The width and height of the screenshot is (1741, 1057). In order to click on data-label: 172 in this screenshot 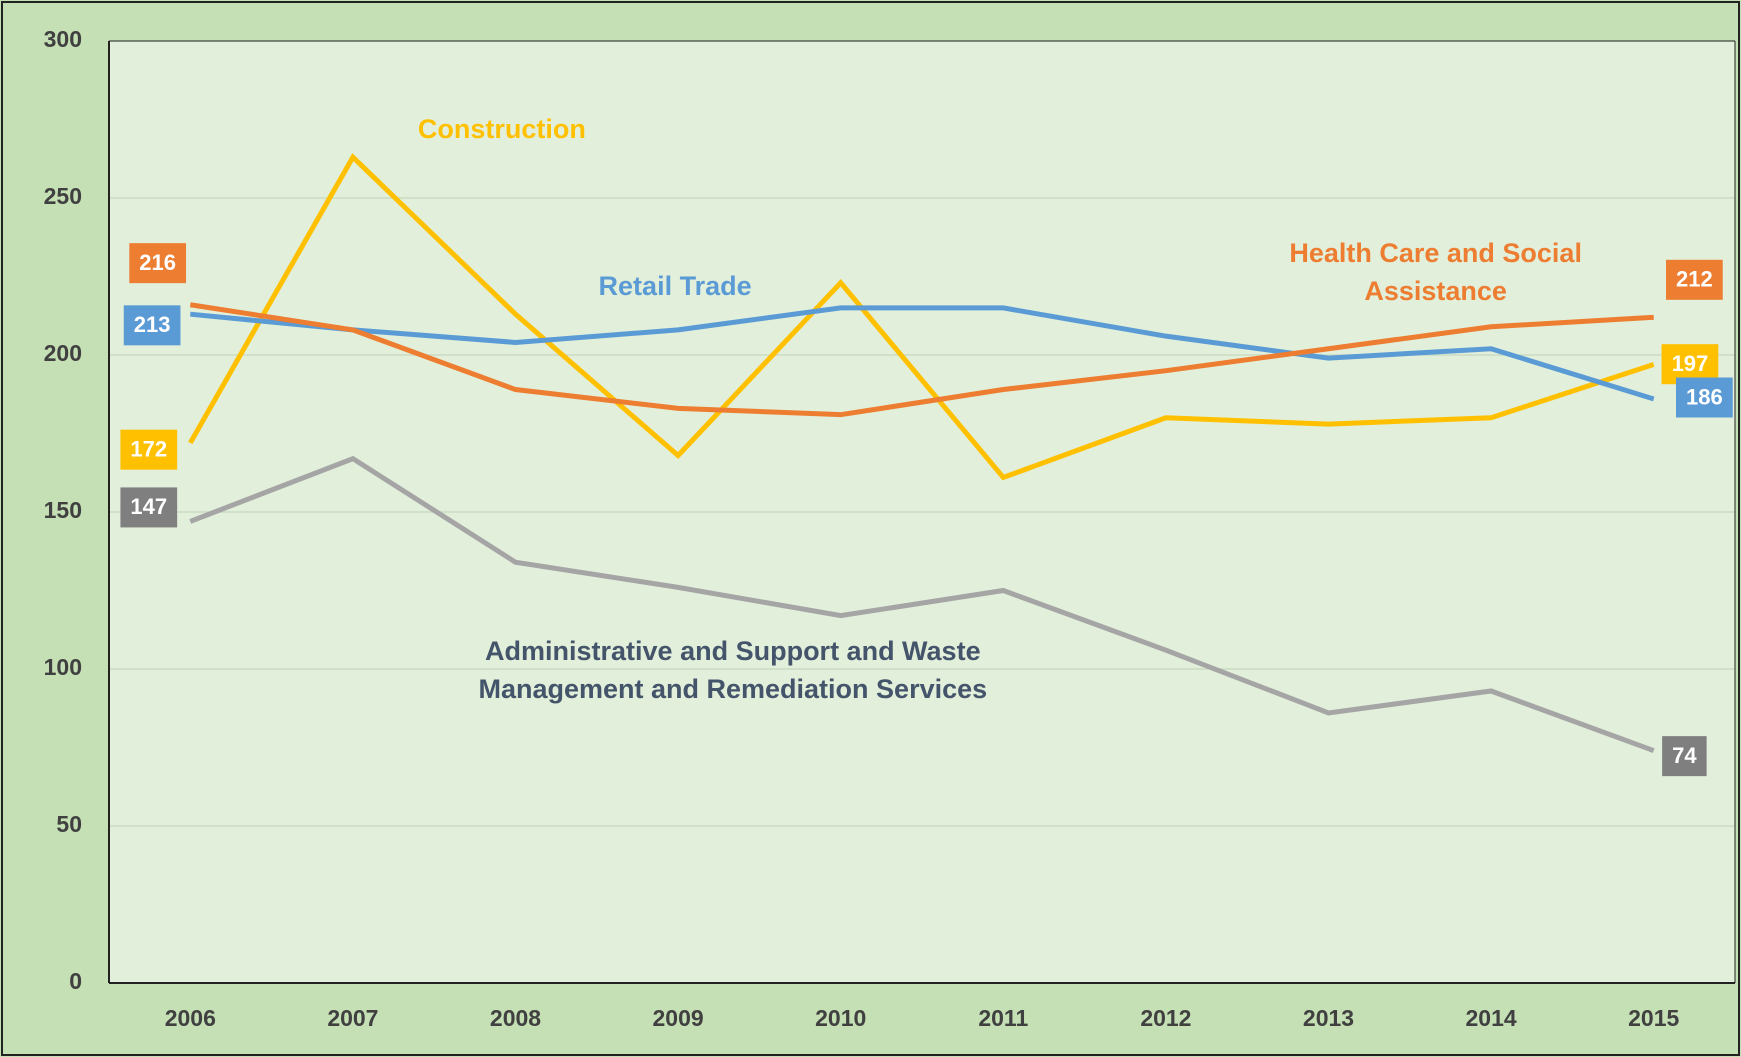, I will do `click(149, 449)`.